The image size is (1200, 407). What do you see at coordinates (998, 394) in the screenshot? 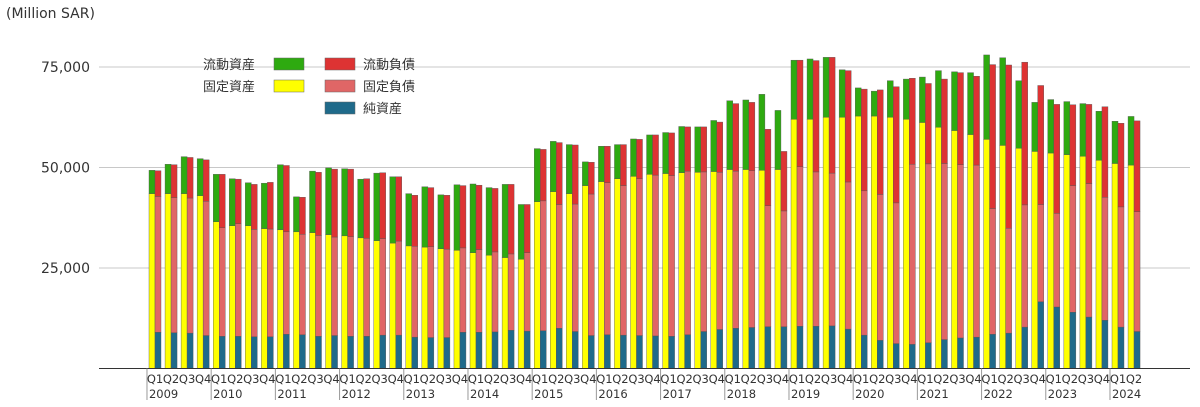
I see `year-label: 2022` at bounding box center [998, 394].